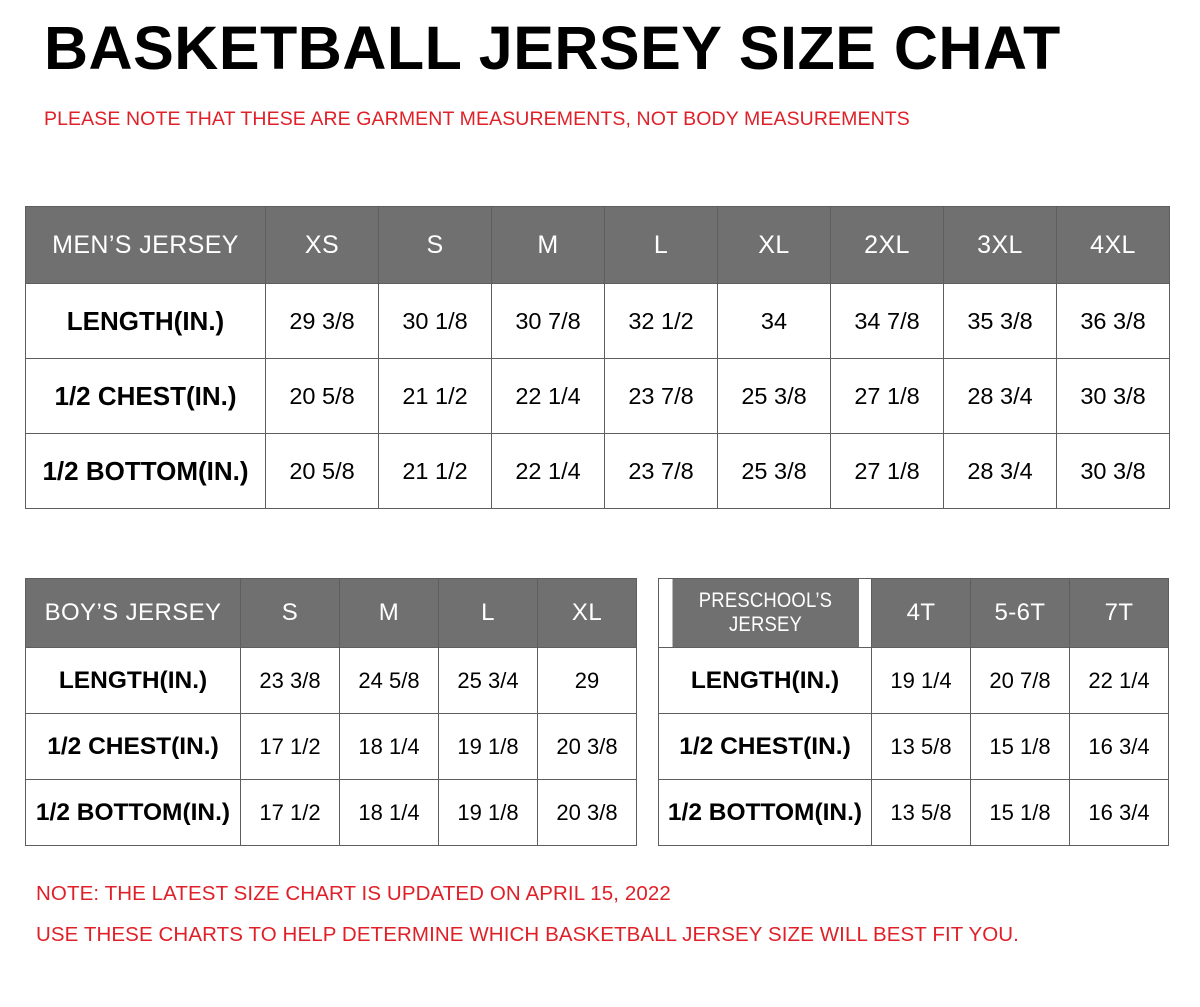 This screenshot has width=1200, height=1007. What do you see at coordinates (774, 321) in the screenshot?
I see `cell-length-xl: 34` at bounding box center [774, 321].